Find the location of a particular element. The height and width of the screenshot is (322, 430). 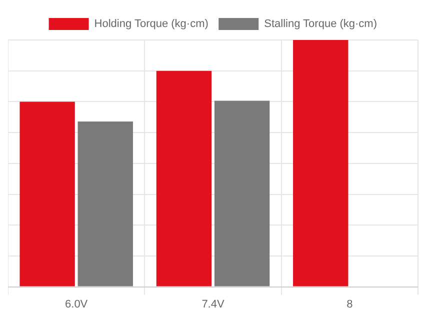

x-tick-label: 7.4V is located at coordinates (213, 304).